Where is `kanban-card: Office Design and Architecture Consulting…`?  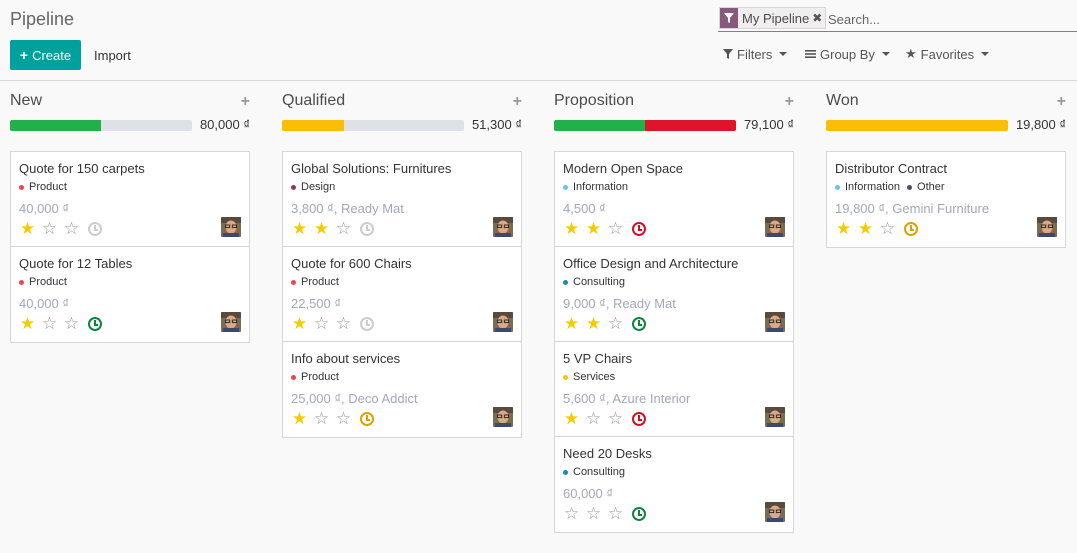
kanban-card: Office Design and Architecture Consulting… is located at coordinates (674, 294).